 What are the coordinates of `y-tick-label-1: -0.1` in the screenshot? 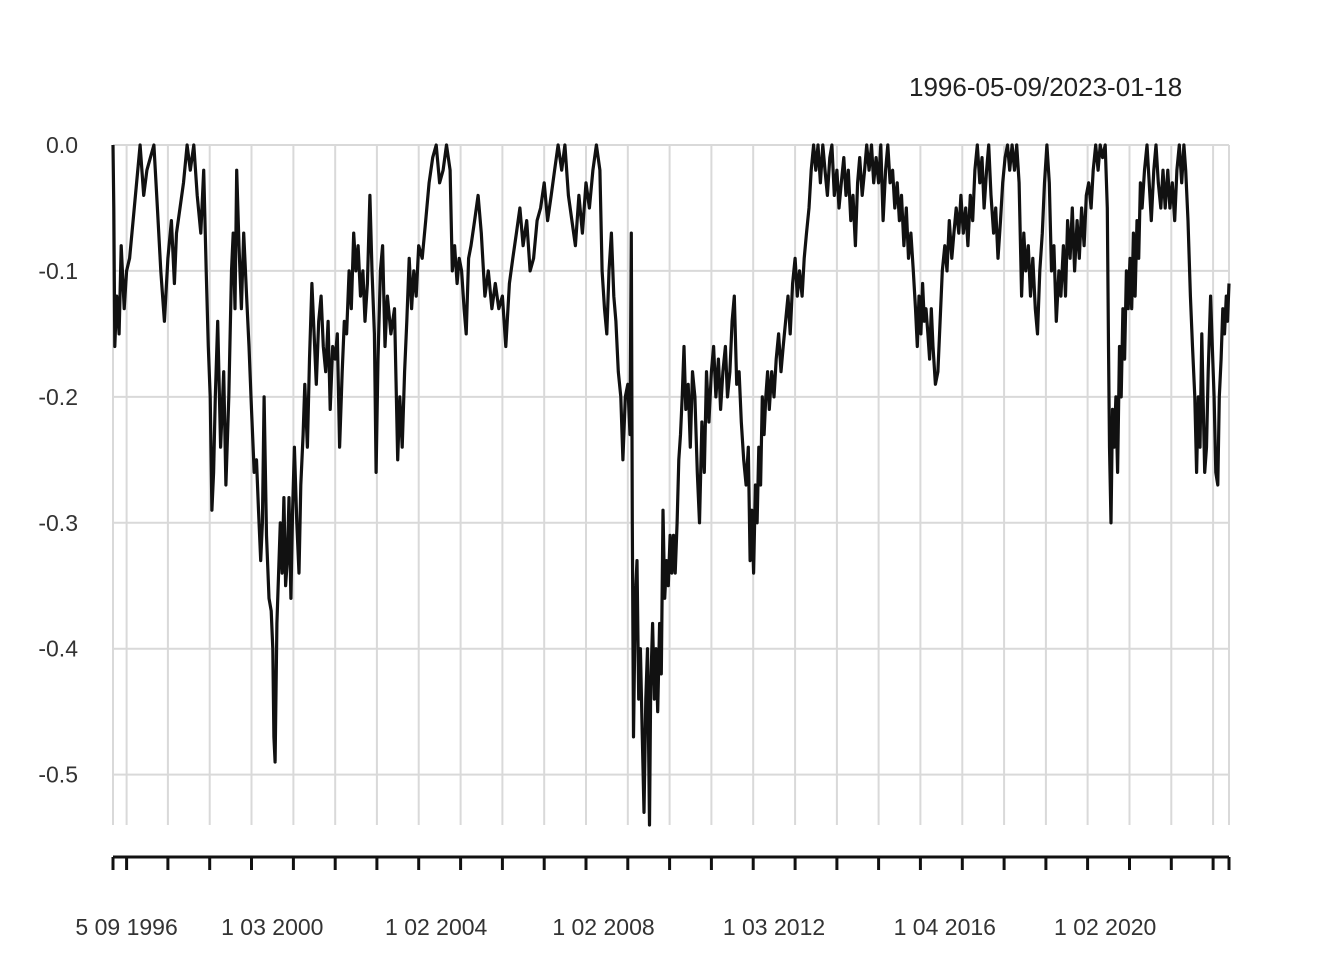 It's located at (58, 271).